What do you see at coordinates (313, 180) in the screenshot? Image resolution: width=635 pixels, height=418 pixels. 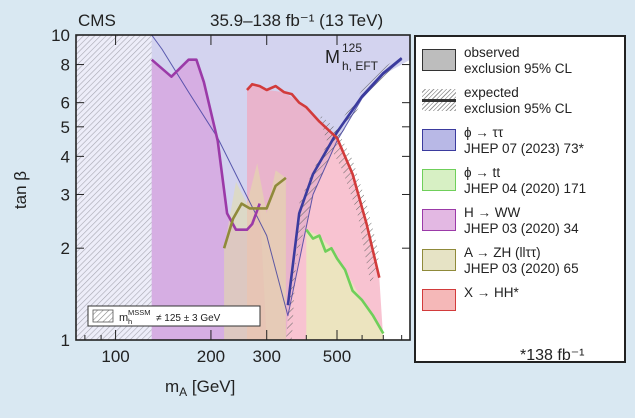 I see `hh-expected-line` at bounding box center [313, 180].